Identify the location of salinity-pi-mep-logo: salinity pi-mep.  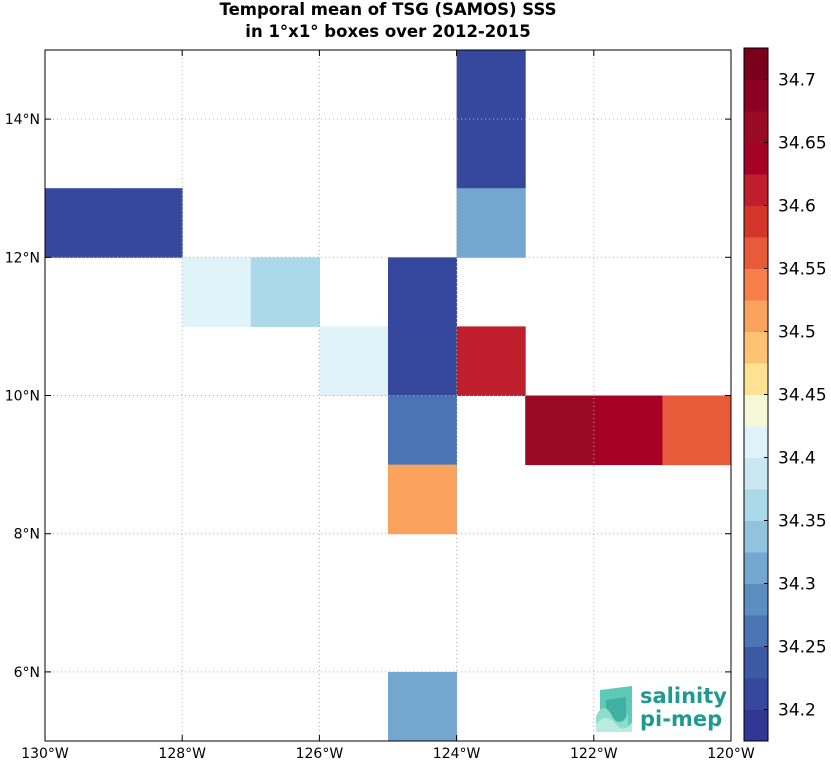
(661, 708).